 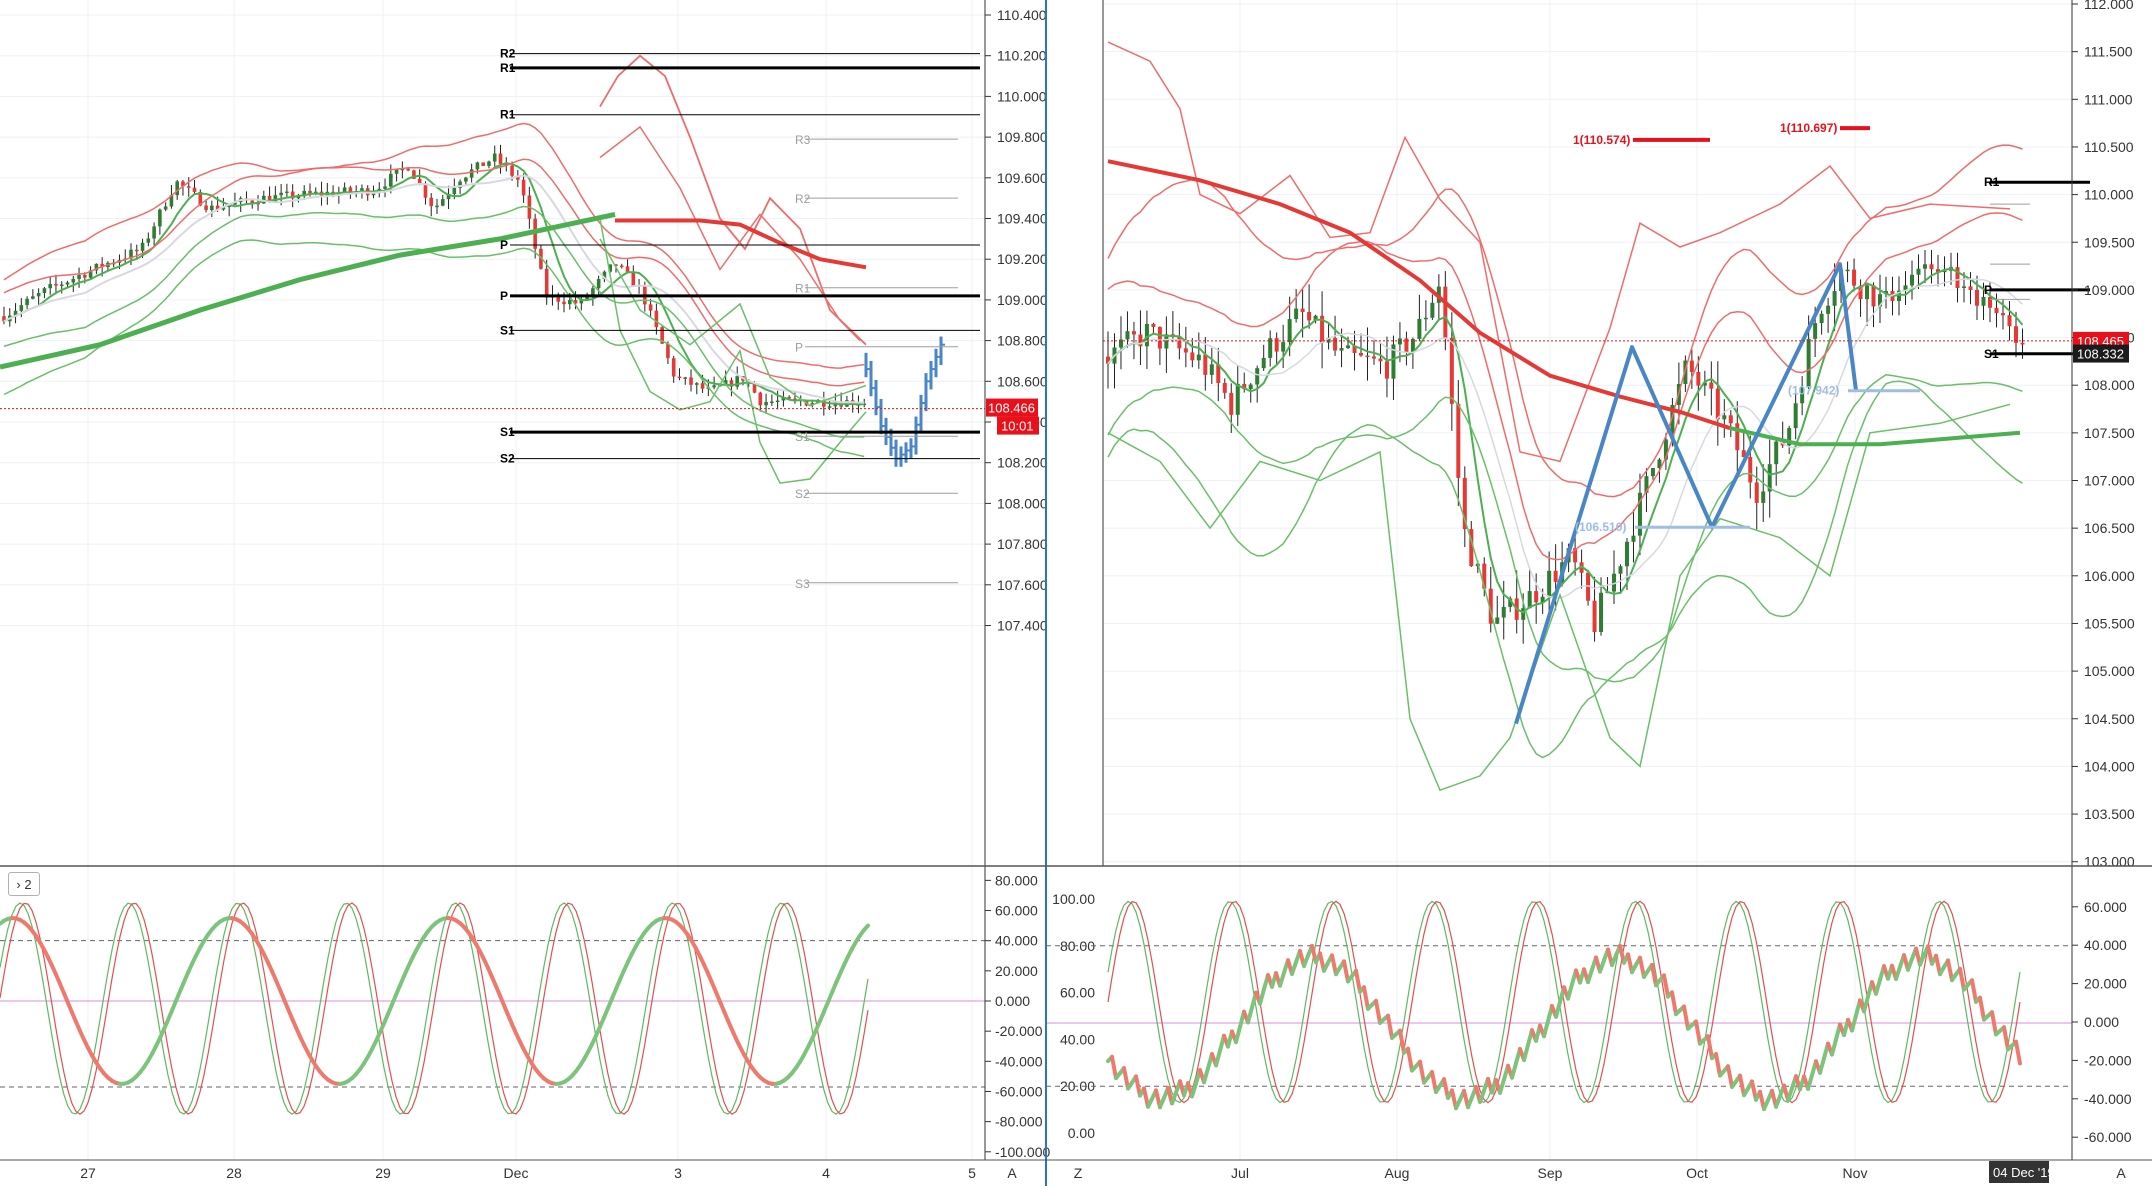 What do you see at coordinates (2109, 719) in the screenshot?
I see `price-tick-label: 104.500` at bounding box center [2109, 719].